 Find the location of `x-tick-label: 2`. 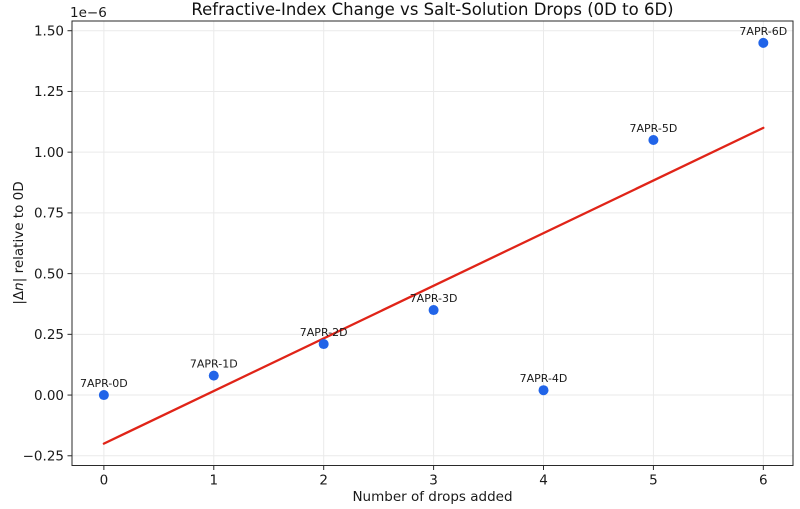

x-tick-label: 2 is located at coordinates (323, 481).